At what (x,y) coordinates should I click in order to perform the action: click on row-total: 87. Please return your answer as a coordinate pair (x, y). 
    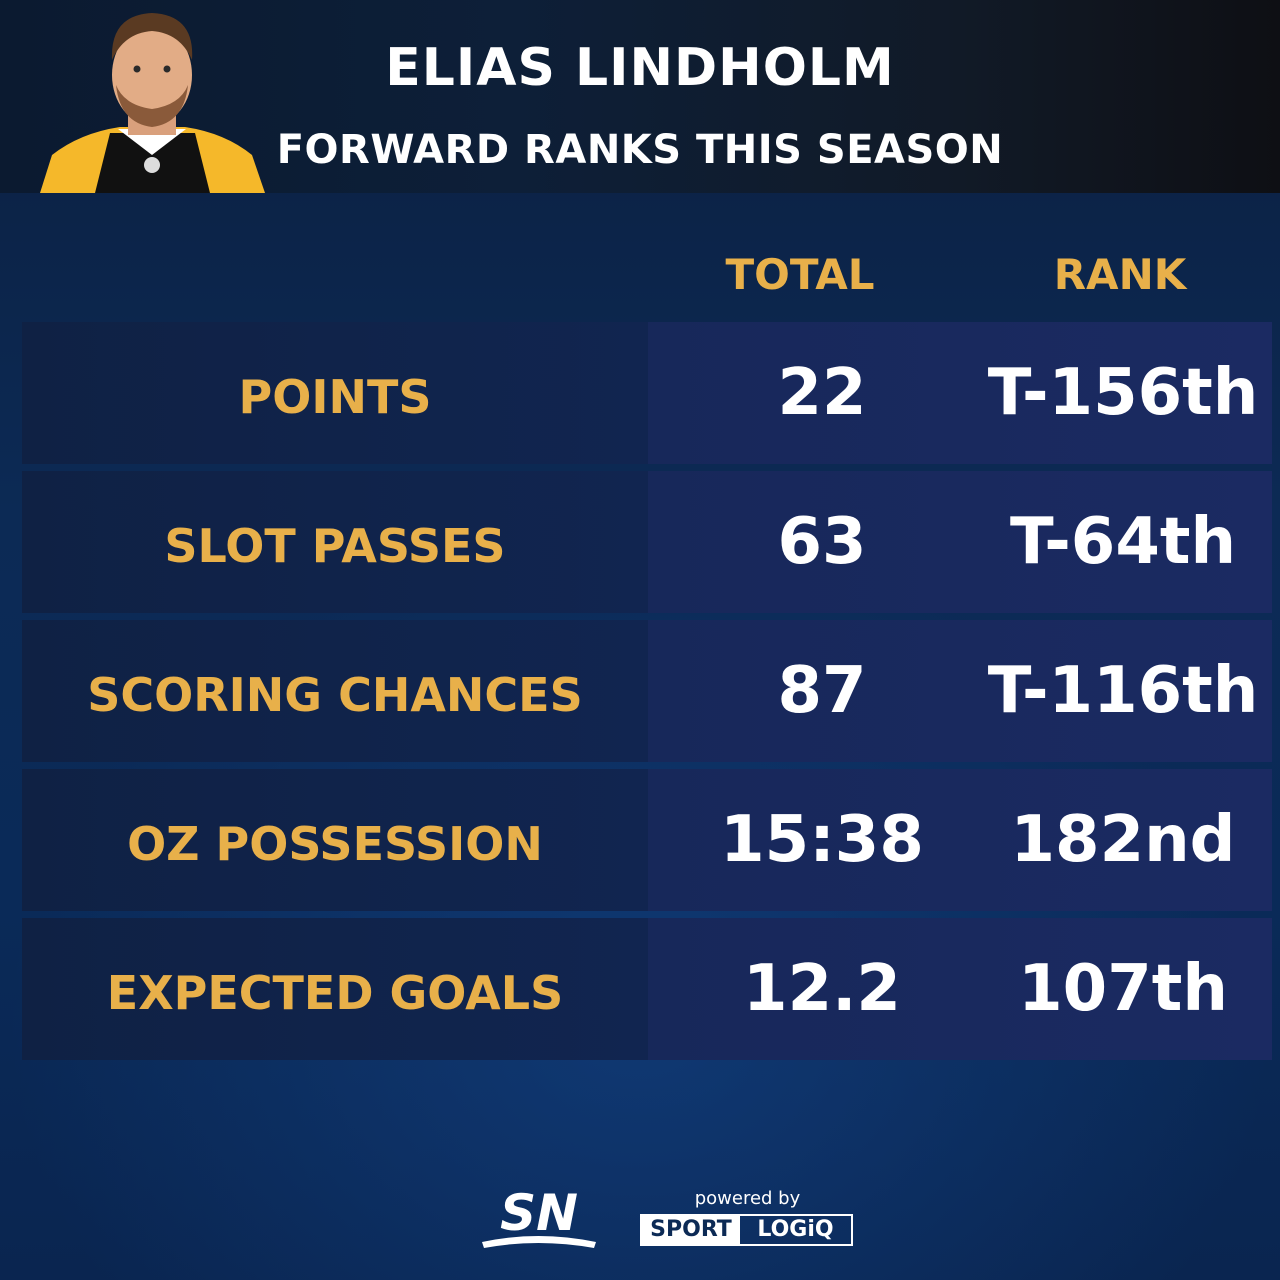
    Looking at the image, I should click on (822, 691).